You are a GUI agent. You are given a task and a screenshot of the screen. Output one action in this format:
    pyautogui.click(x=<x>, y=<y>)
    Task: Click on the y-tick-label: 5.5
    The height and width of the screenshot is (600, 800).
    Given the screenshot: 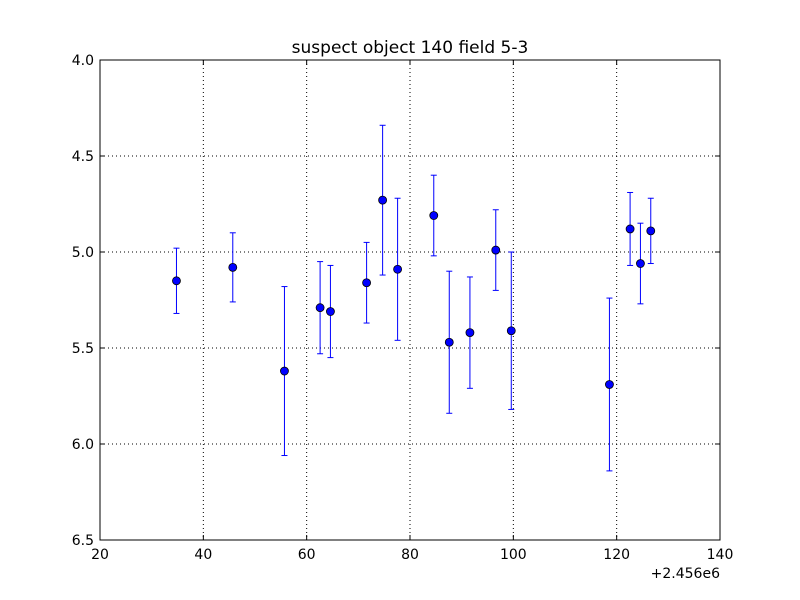 What is the action you would take?
    pyautogui.click(x=83, y=349)
    